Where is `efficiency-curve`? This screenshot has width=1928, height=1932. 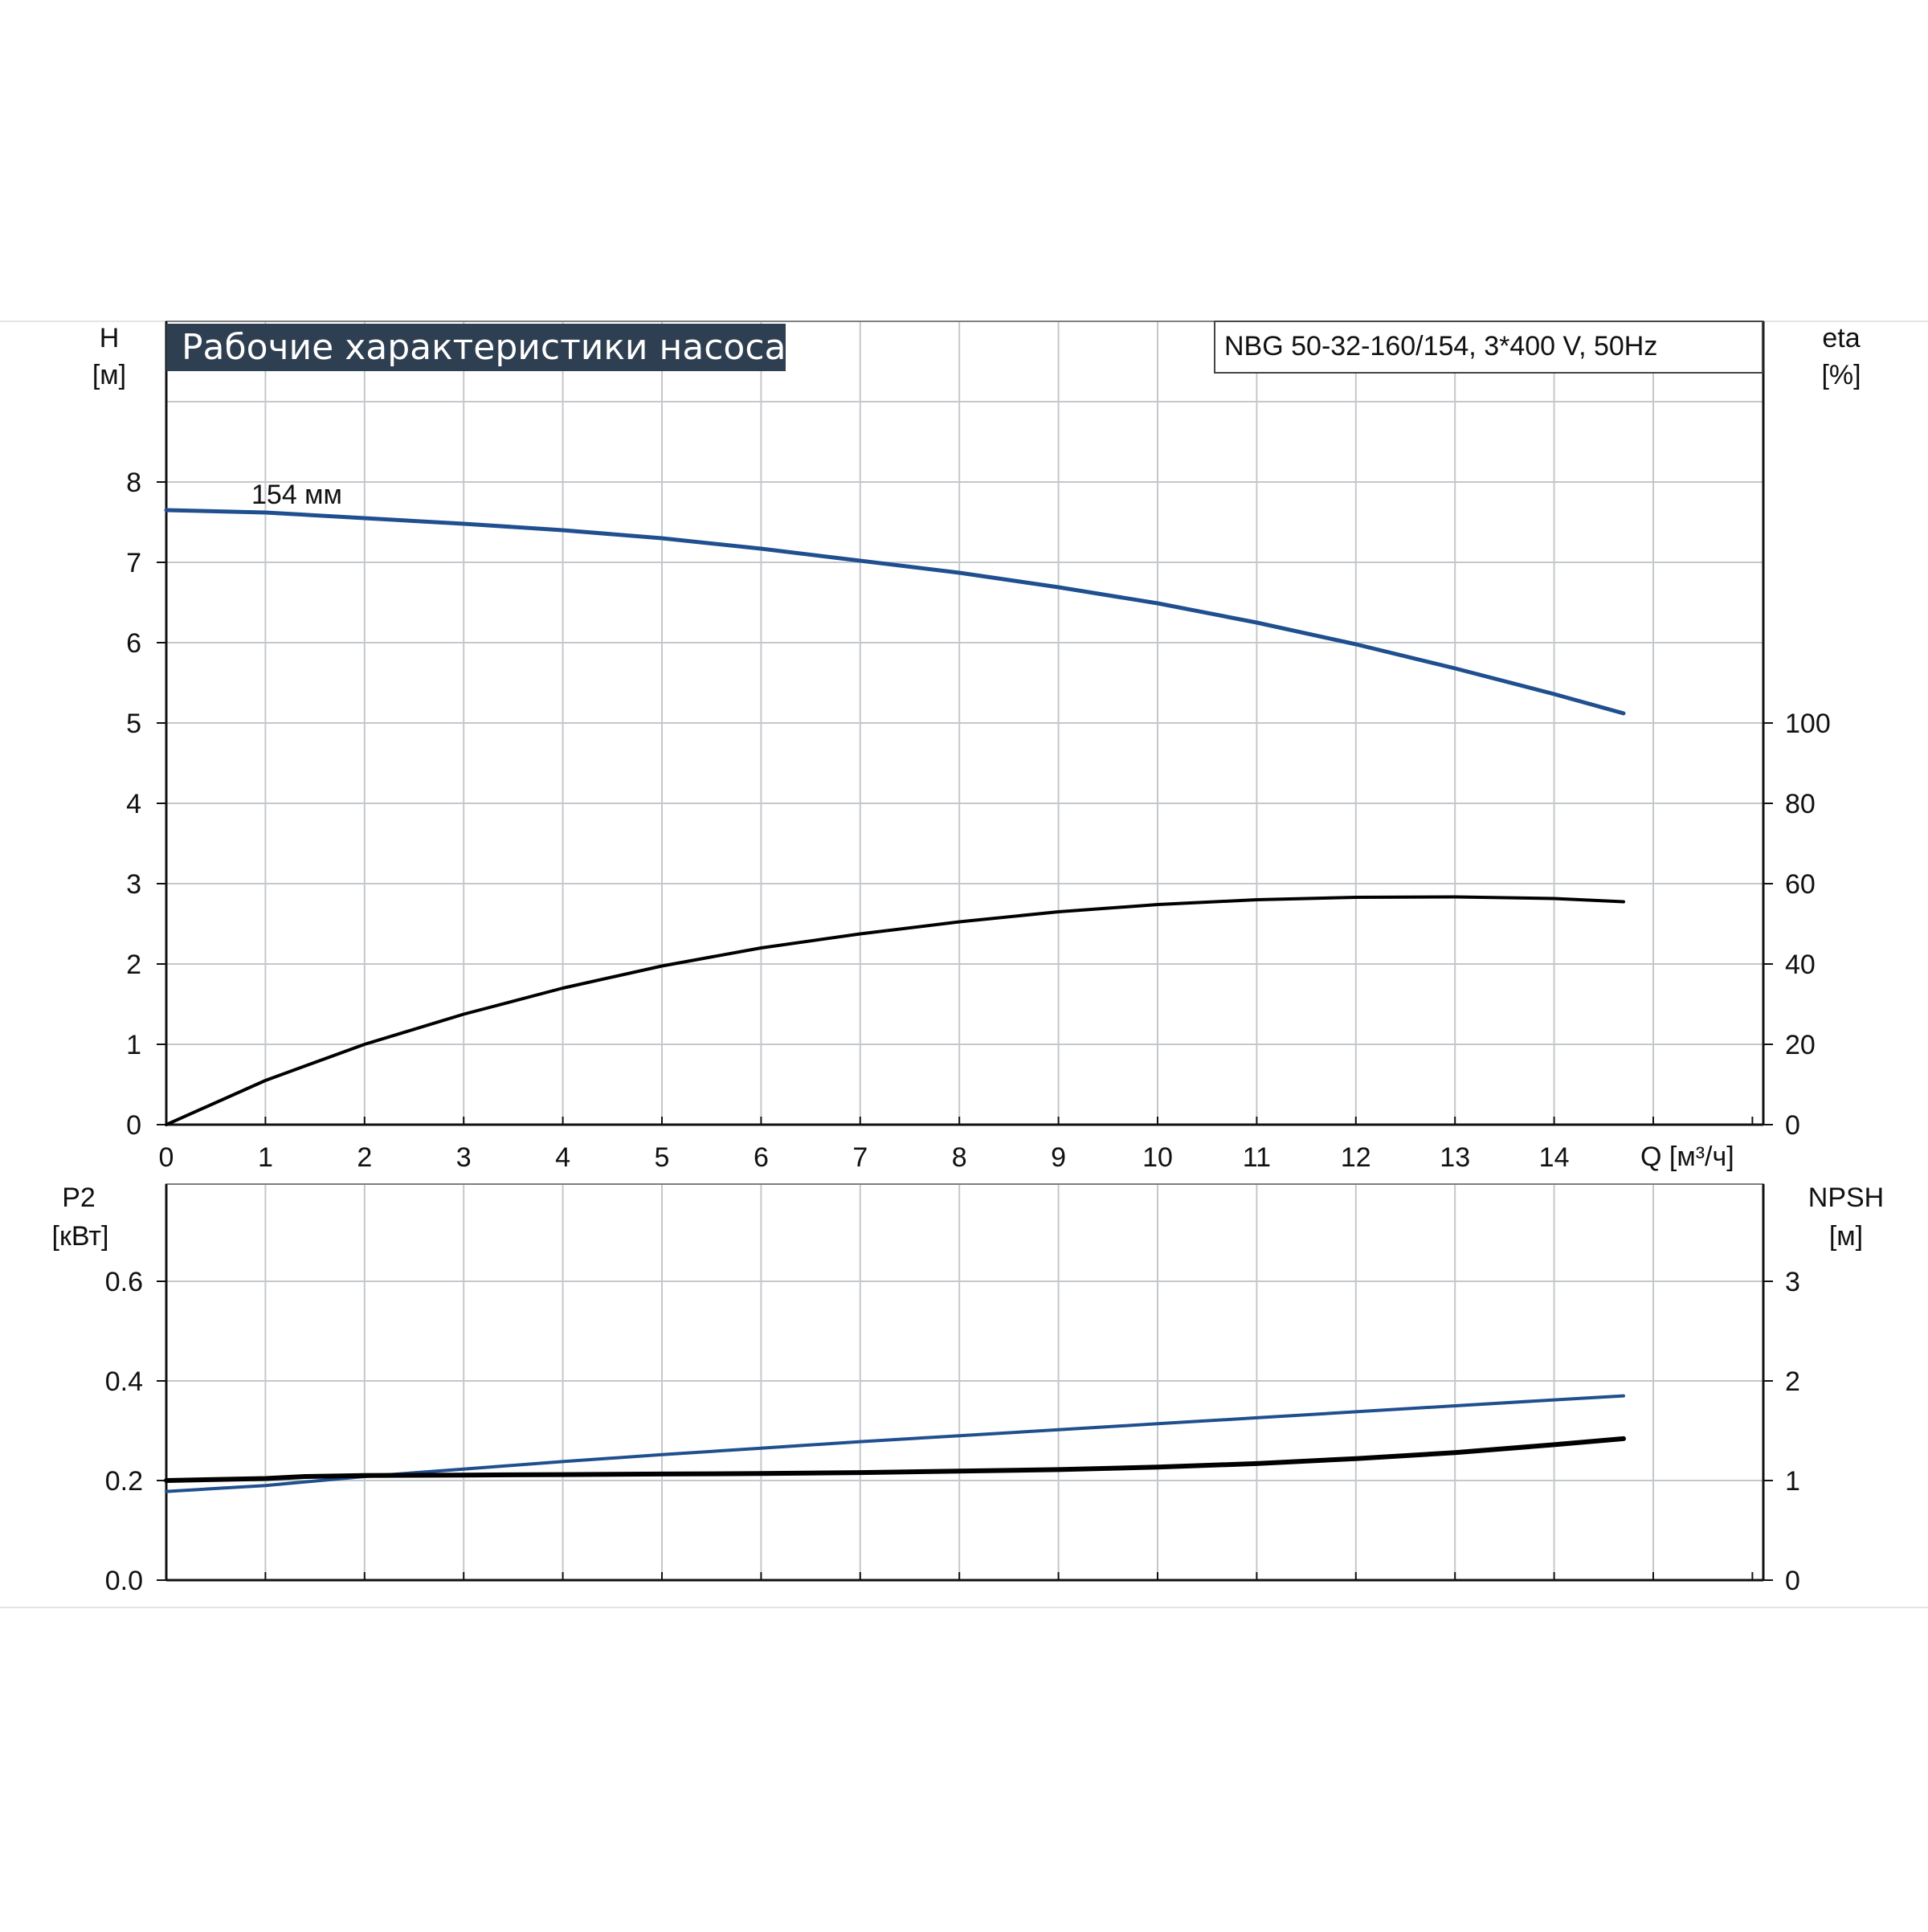 efficiency-curve is located at coordinates (895, 1011).